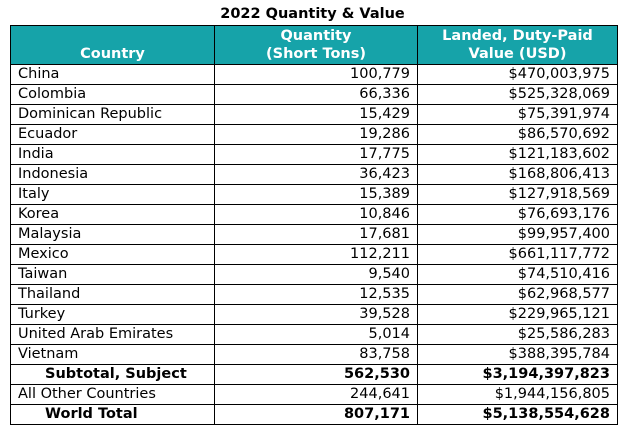  I want to click on row-quantity: 39,528, so click(316, 314).